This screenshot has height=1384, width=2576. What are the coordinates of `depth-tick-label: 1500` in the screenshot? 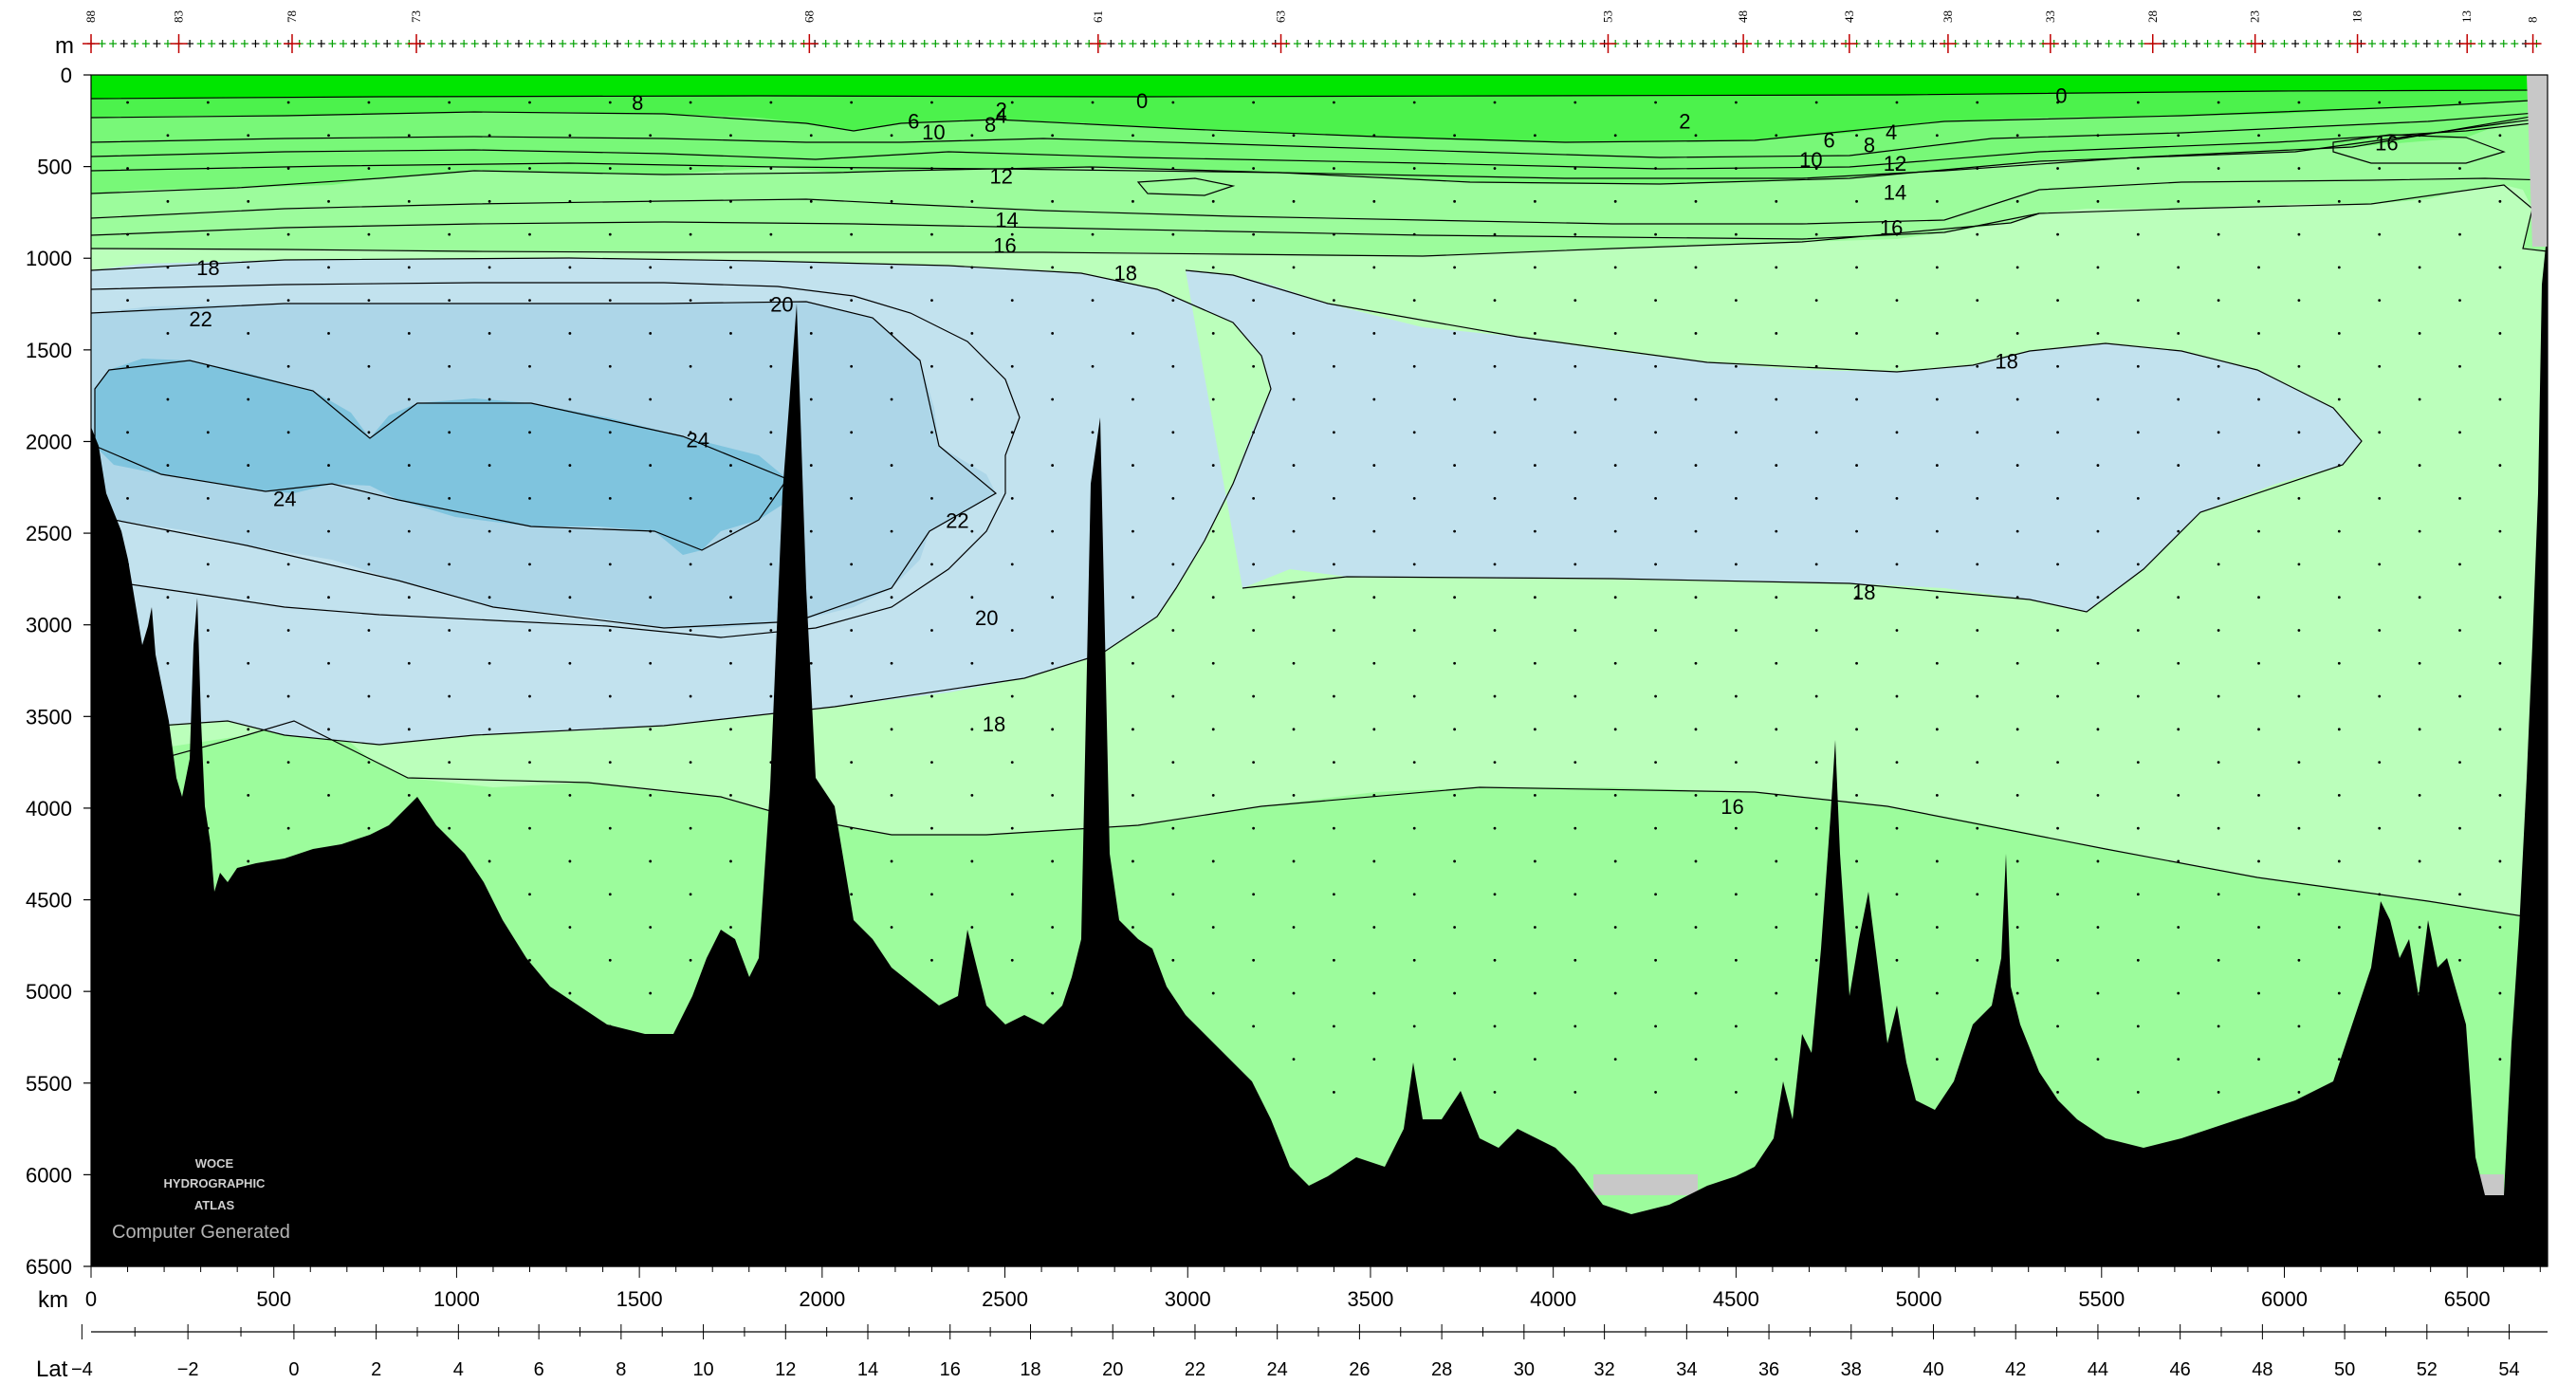 It's located at (49, 350).